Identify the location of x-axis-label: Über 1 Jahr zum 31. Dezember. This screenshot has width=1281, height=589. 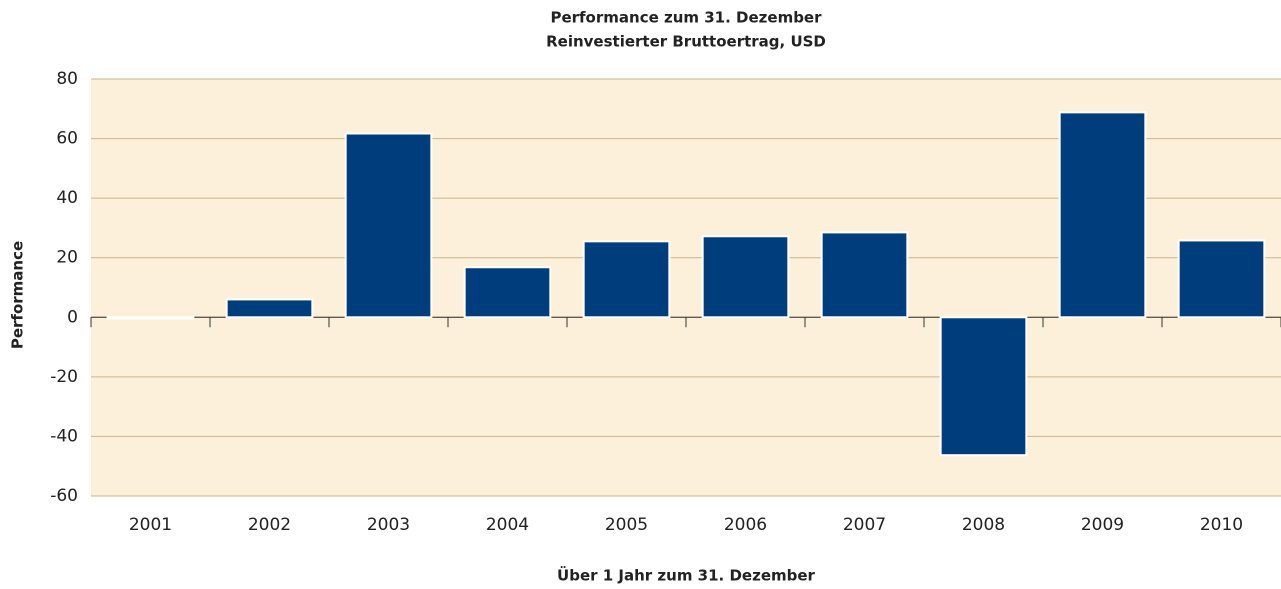
(686, 575).